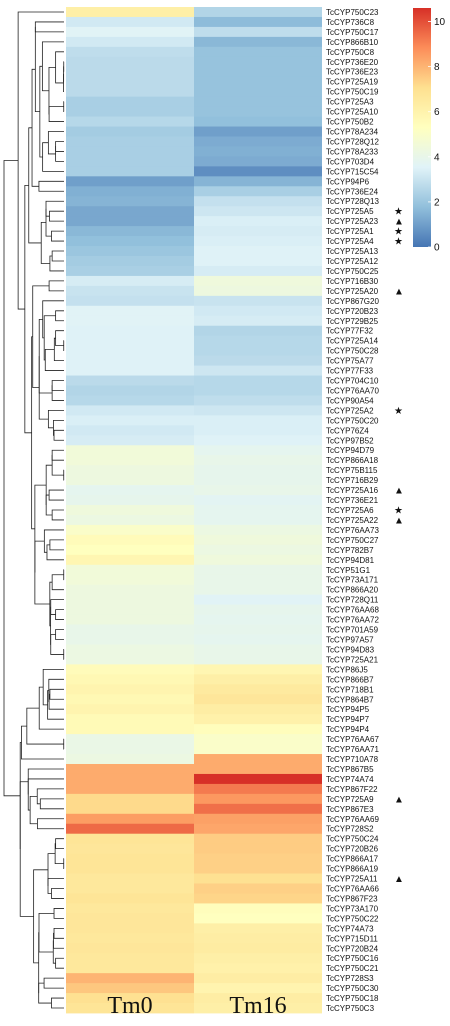 The image size is (450, 1026). What do you see at coordinates (437, 112) in the screenshot?
I see `legend-tick-label: 6` at bounding box center [437, 112].